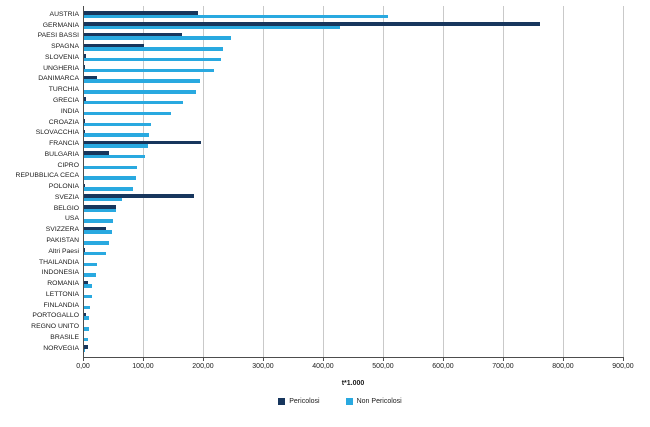  I want to click on x-axis-tick-label: 900,00, so click(623, 366).